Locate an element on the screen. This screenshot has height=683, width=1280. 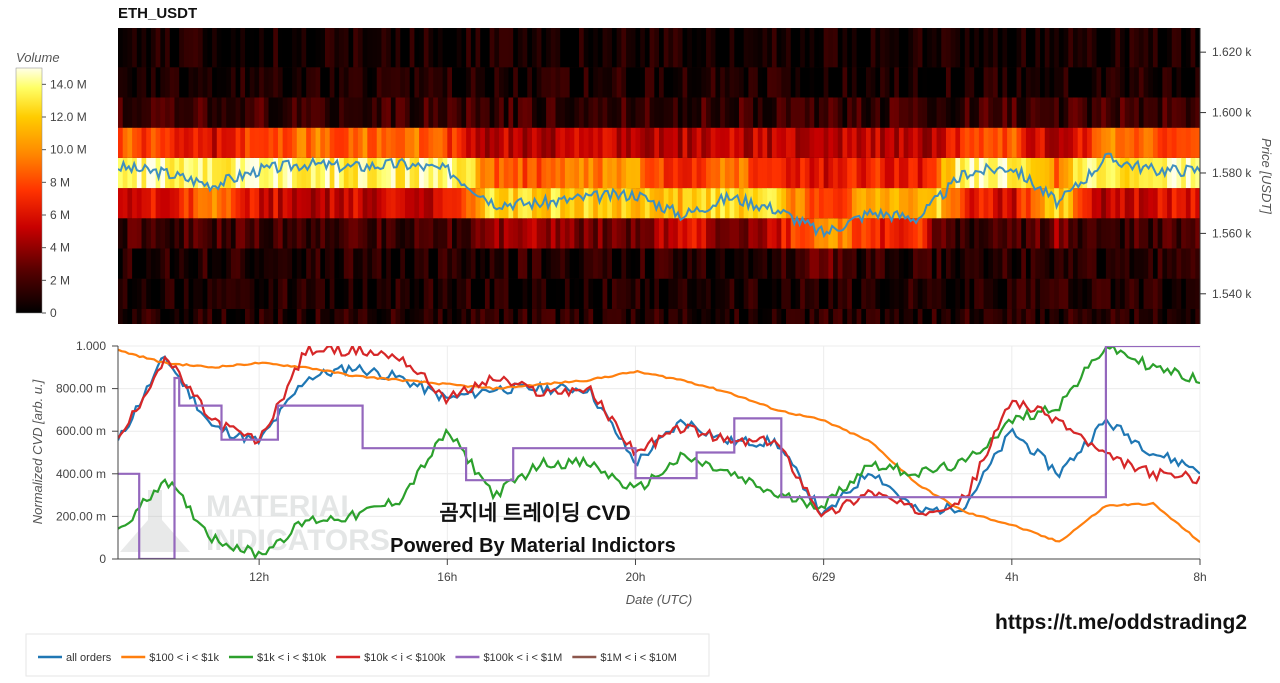
legend-box is located at coordinates (367, 655).